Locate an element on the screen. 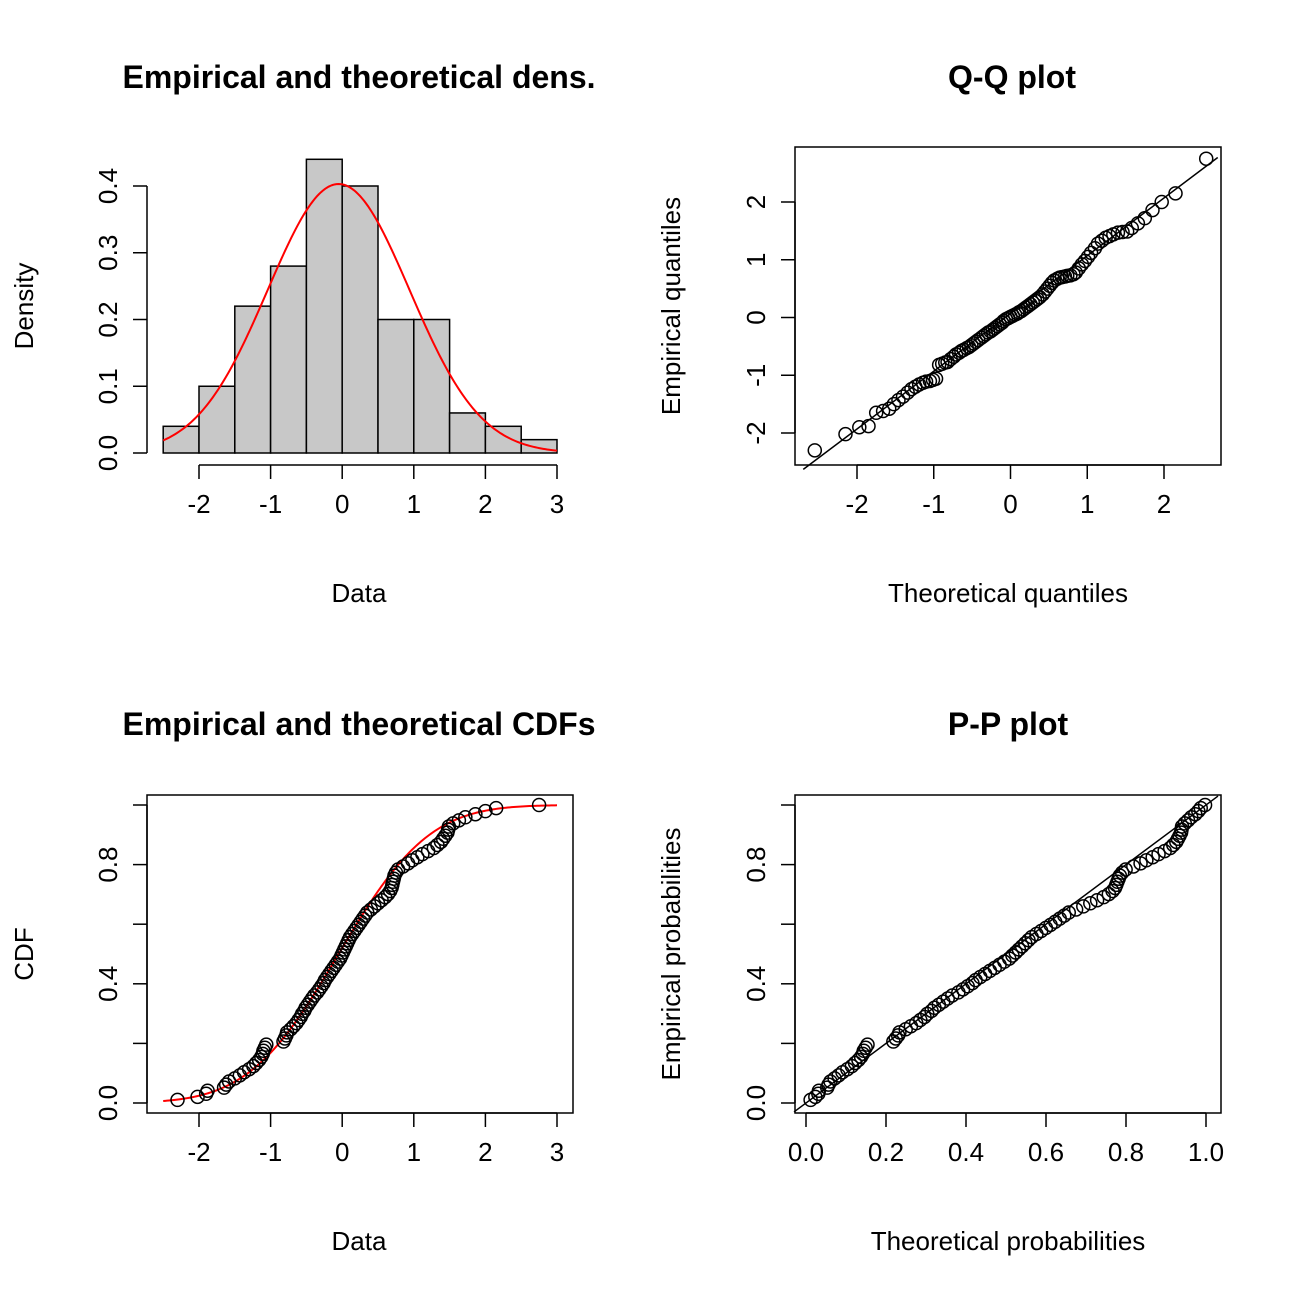 The width and height of the screenshot is (1296, 1301). qq-x-tick-label: 2 is located at coordinates (1164, 504).